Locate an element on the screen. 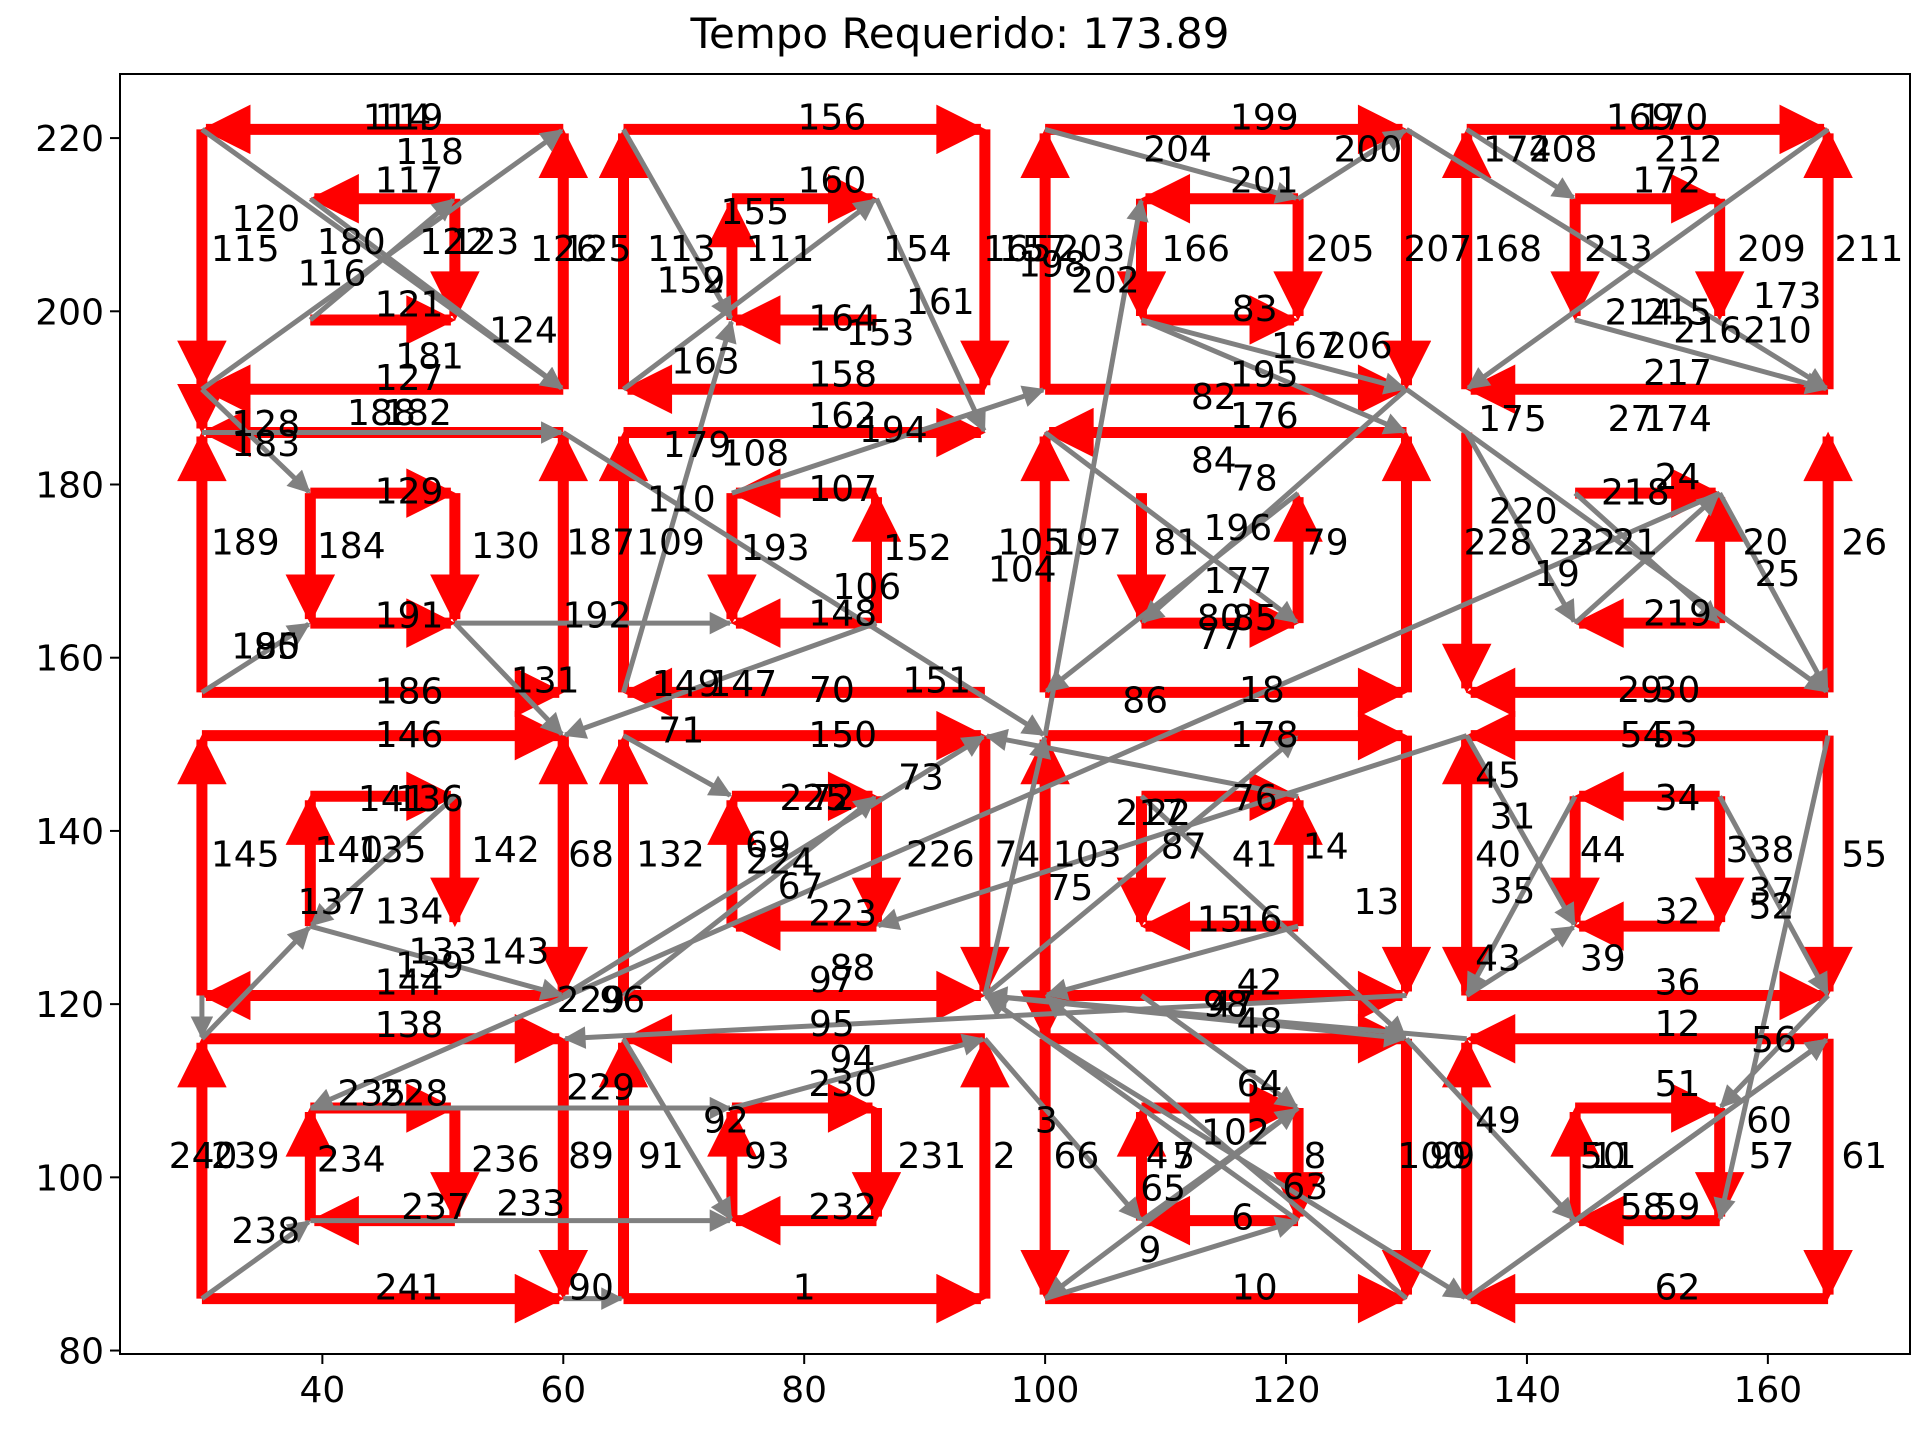 The image size is (1920, 1444). edge-label: 170 is located at coordinates (1674, 117).